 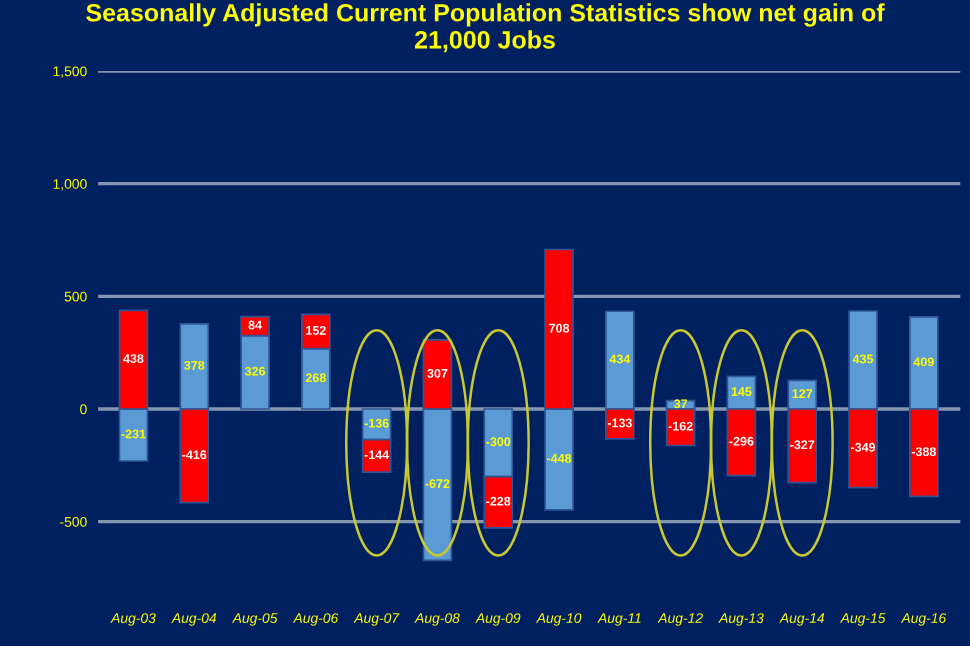 I want to click on chart-title: Seasonally Adjusted Current Population Statistics show net gain of 21,000 Jobs, so click(x=485, y=28).